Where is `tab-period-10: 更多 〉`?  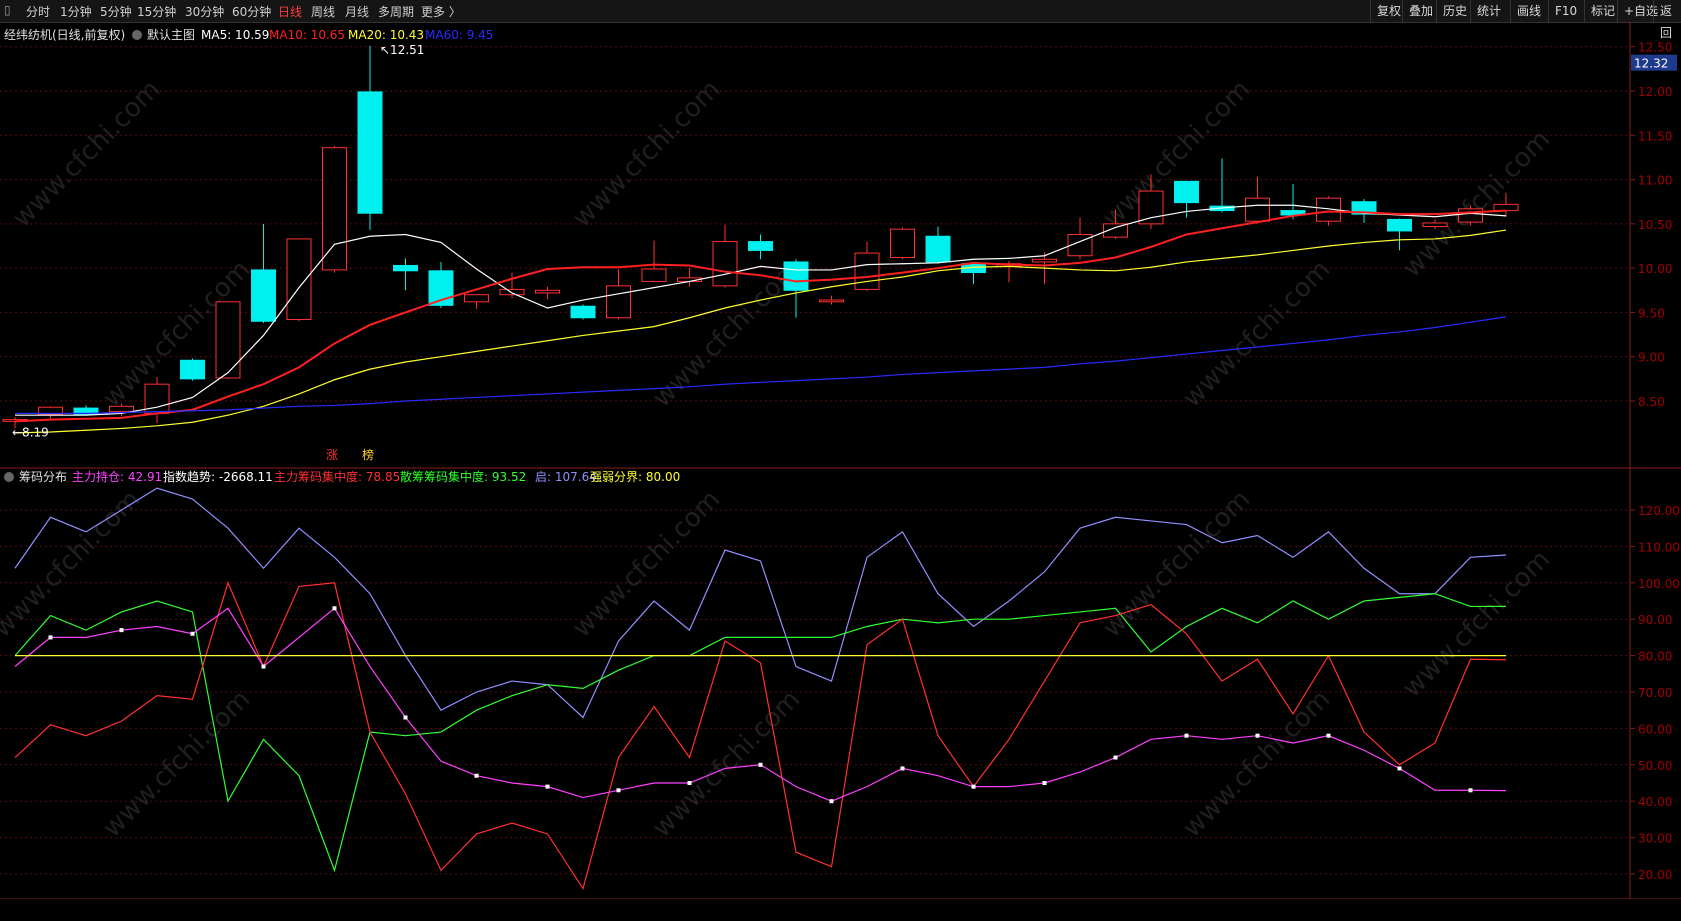
tab-period-10: 更多 〉 is located at coordinates (441, 12).